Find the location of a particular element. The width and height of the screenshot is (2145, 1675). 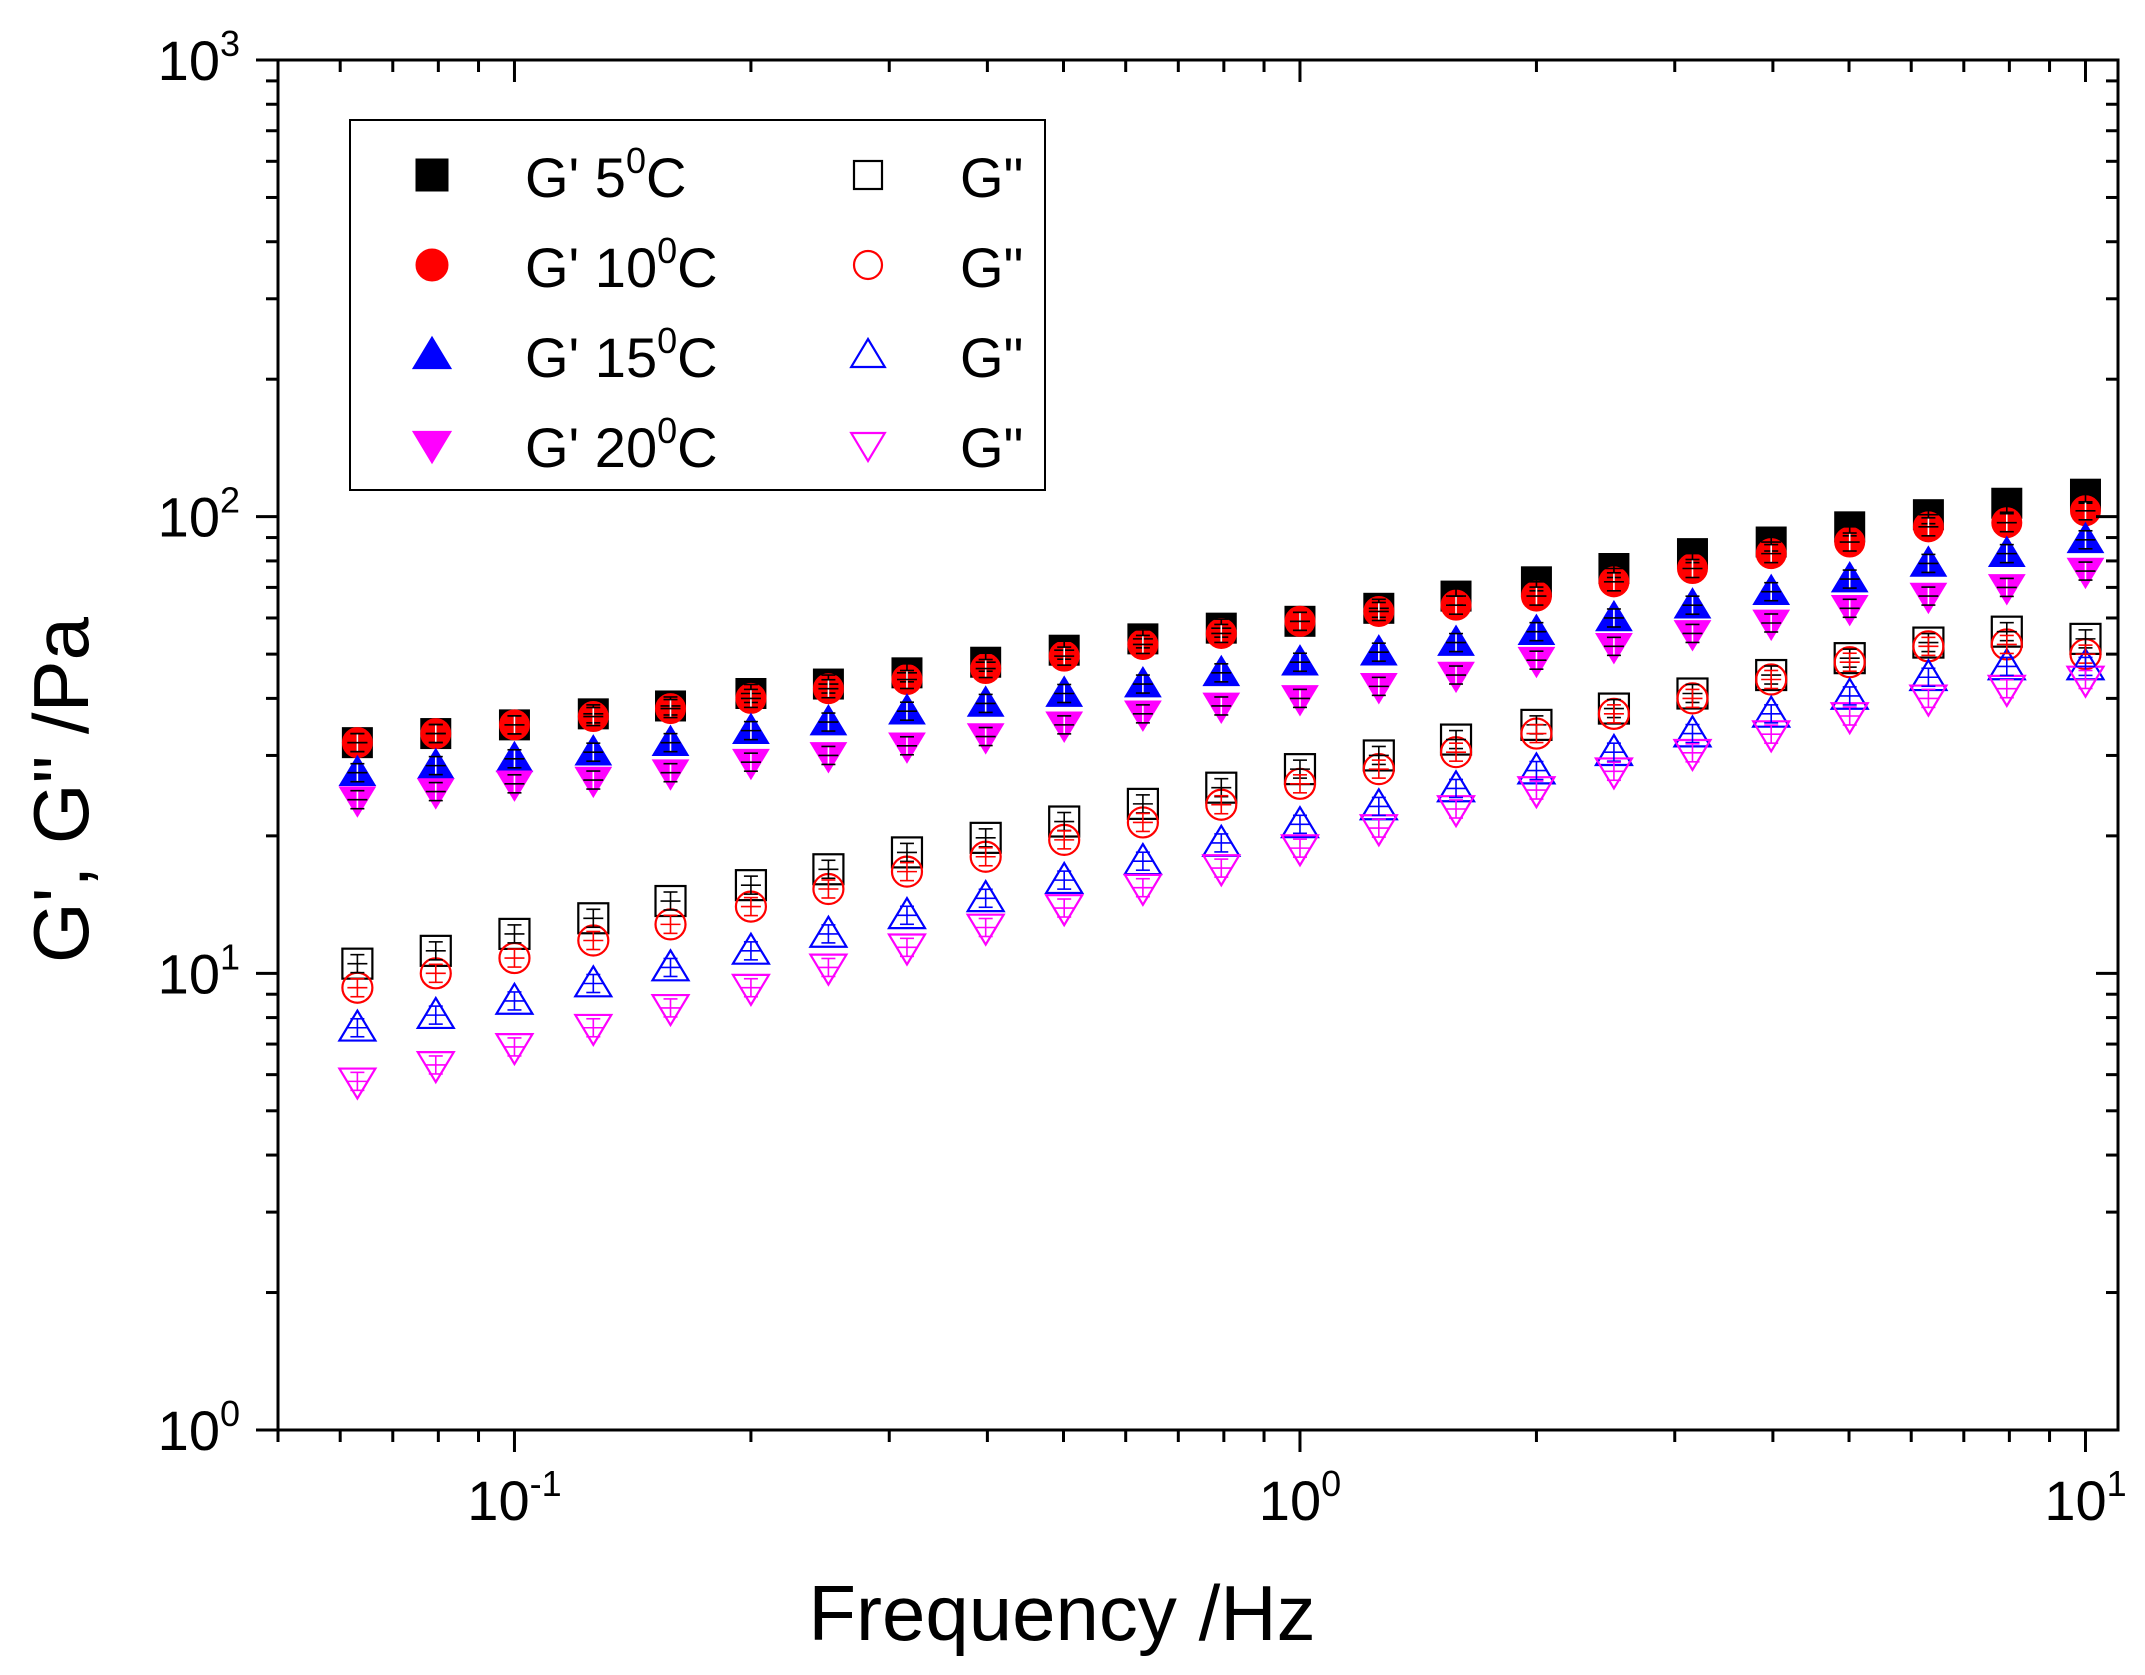

legend-label: G' 150C is located at coordinates (621, 354).